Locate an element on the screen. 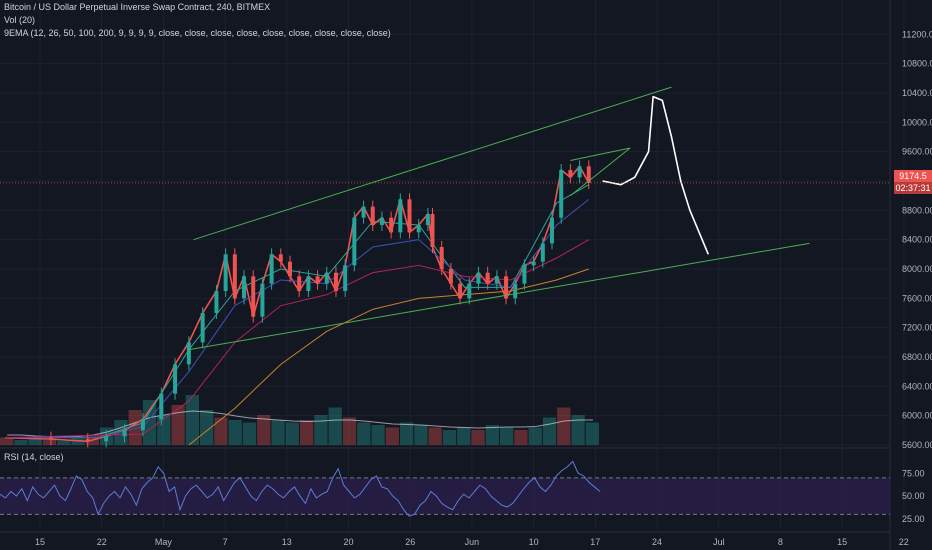  rsi-tick-label: 25.00 is located at coordinates (913, 519).